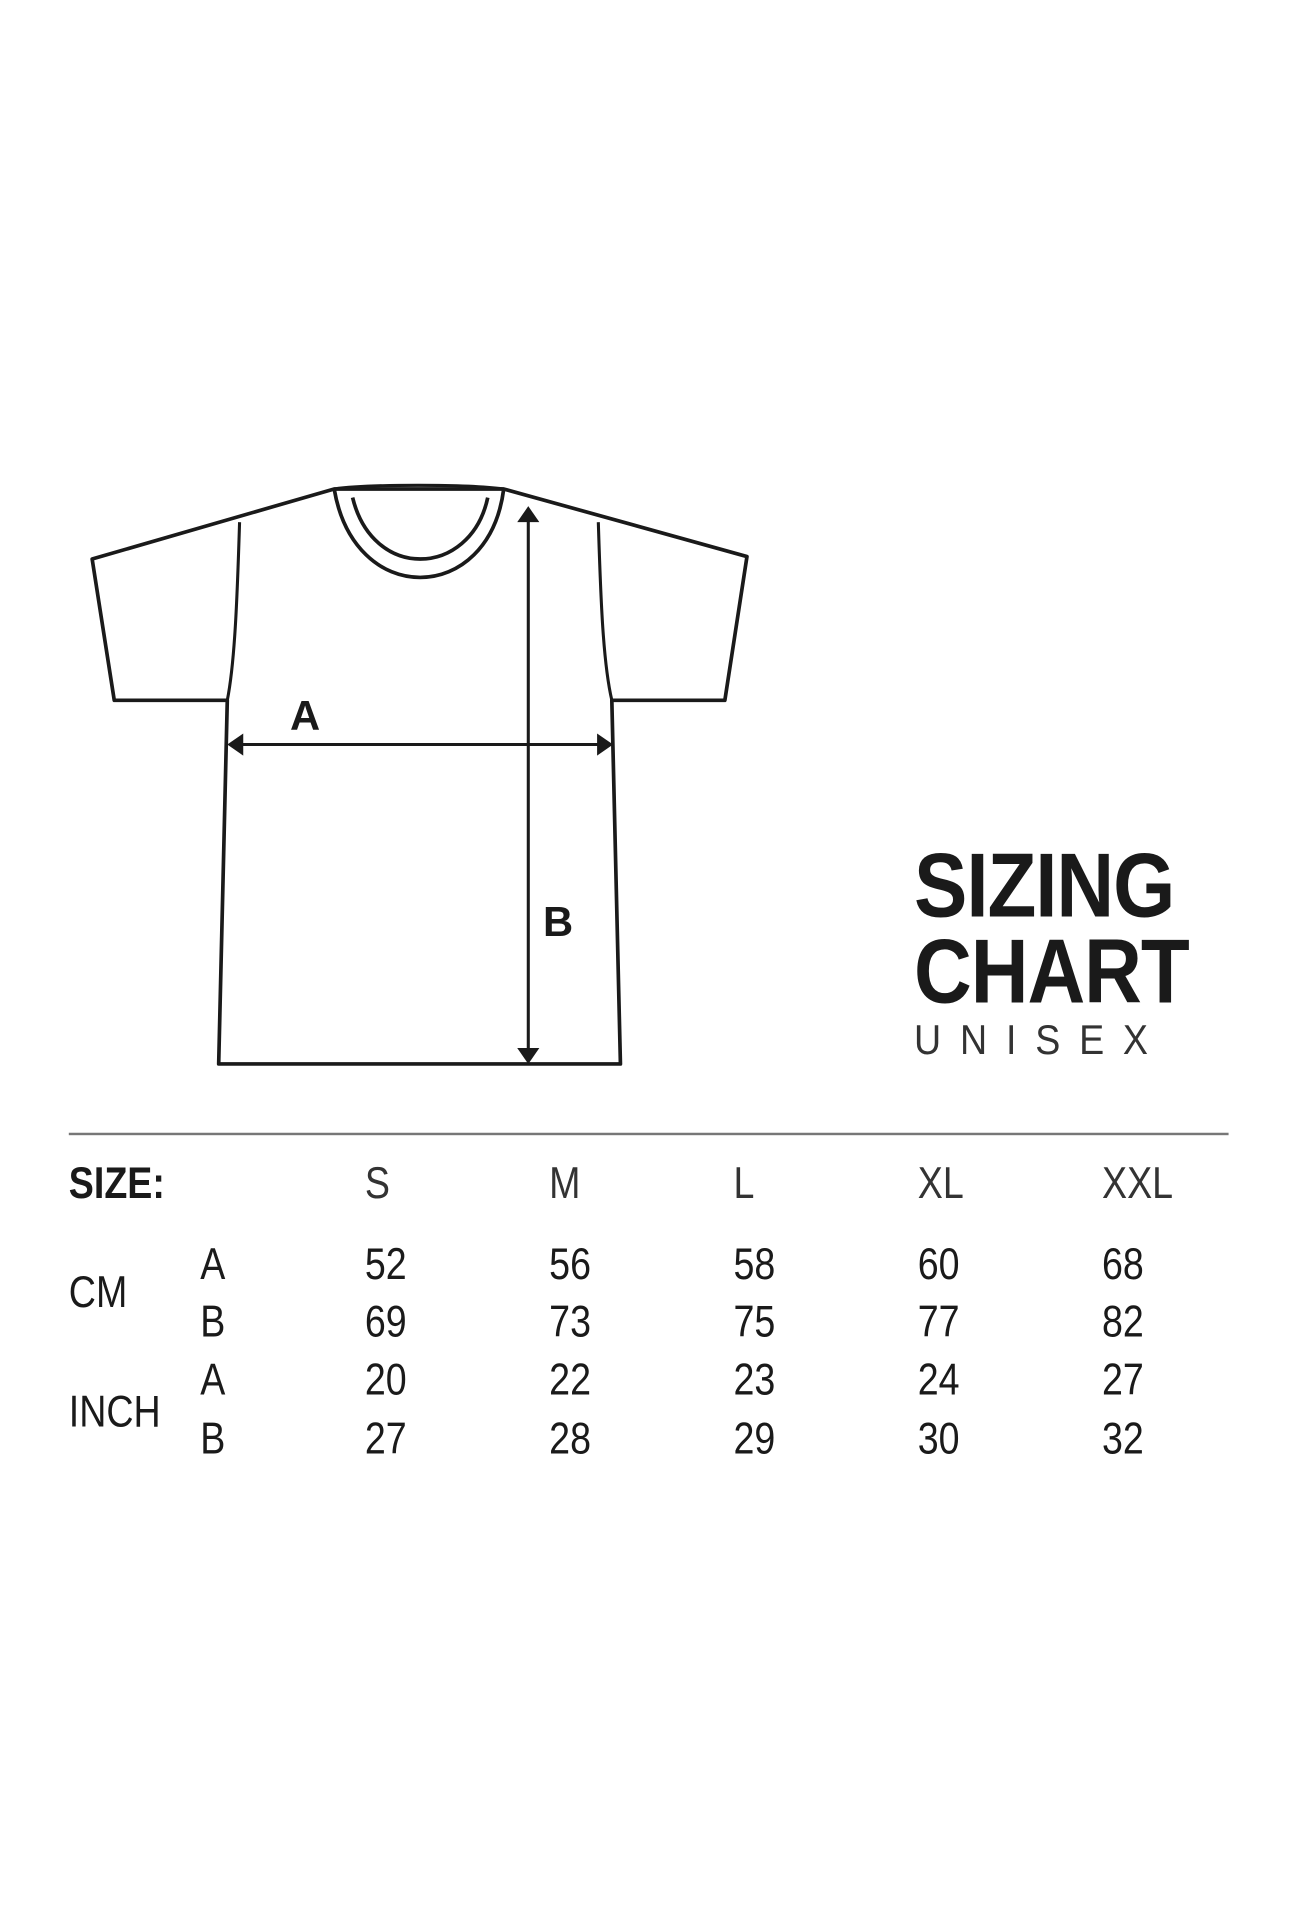 The width and height of the screenshot is (1290, 1925). I want to click on table-cell: 23, so click(754, 1379).